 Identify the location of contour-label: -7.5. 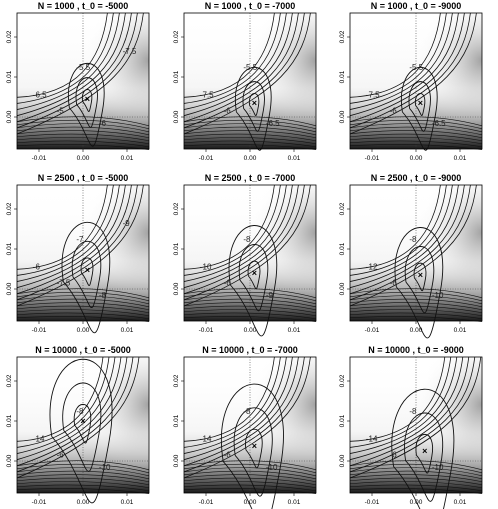
(207, 94).